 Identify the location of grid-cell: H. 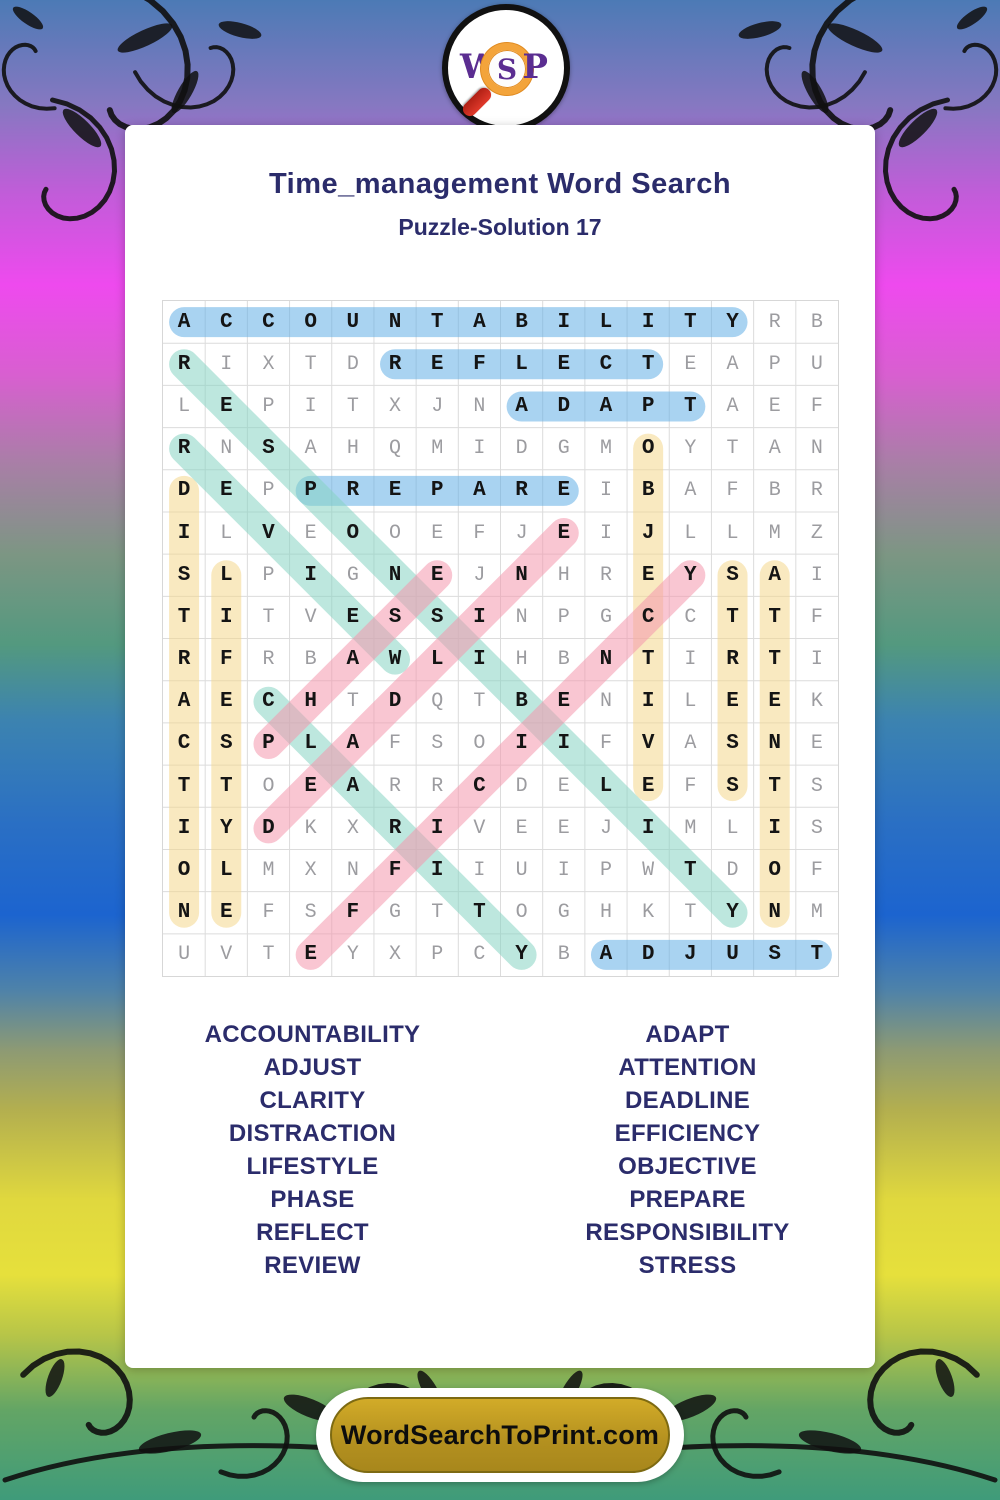
(310, 702).